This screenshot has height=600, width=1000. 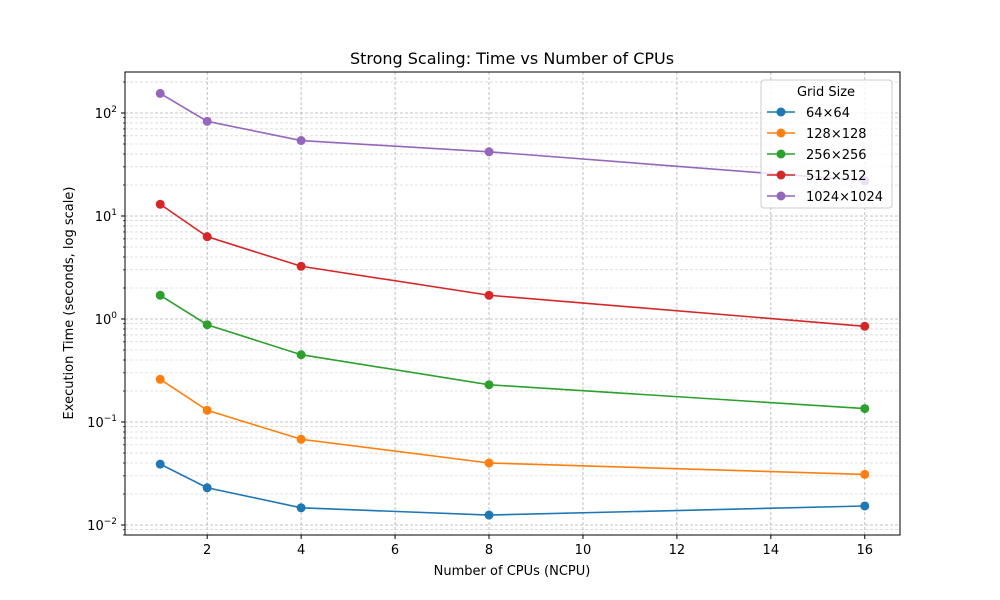 What do you see at coordinates (771, 550) in the screenshot?
I see `x-tick-label: 14` at bounding box center [771, 550].